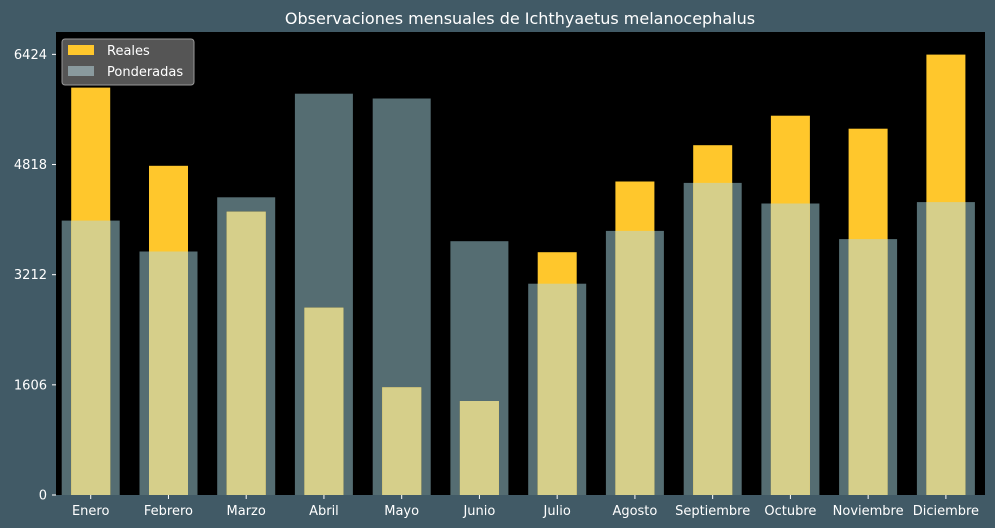 This screenshot has height=528, width=995. I want to click on x-tick-label-3: Abril, so click(324, 511).